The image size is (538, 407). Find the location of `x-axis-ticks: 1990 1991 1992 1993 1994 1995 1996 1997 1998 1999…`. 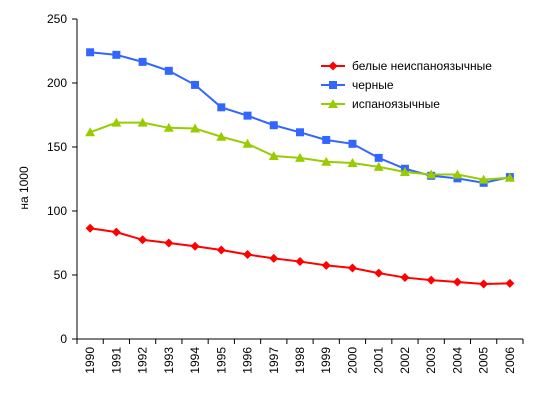

x-axis-ticks: 1990 1991 1992 1993 1994 1995 1996 1997 1998 1999… is located at coordinates (300, 356).